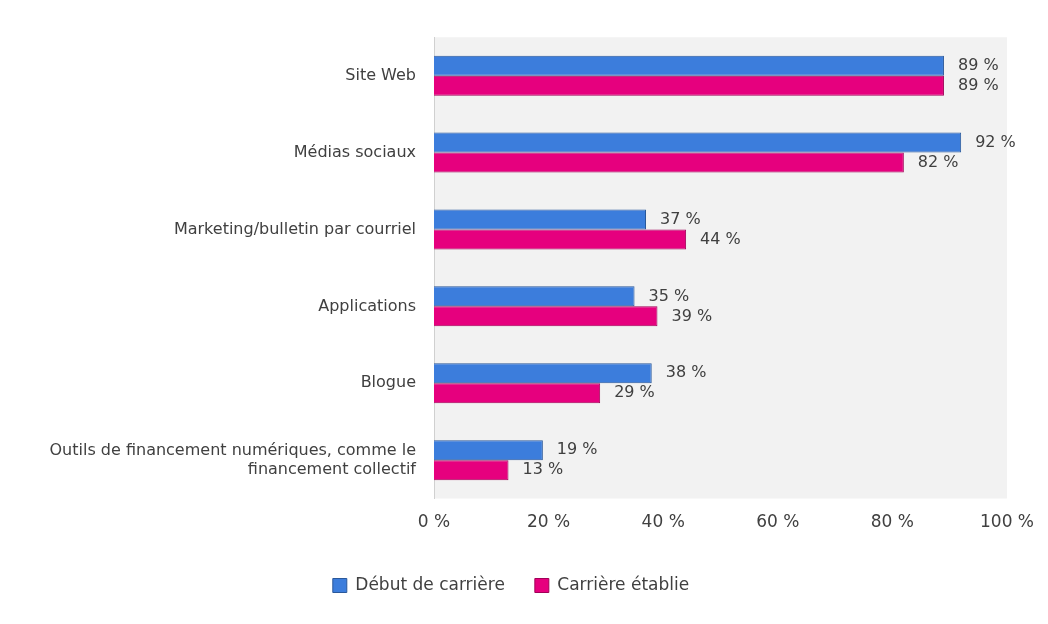 Image resolution: width=1048 pixels, height=624 pixels. Describe the element at coordinates (233, 458) in the screenshot. I see `y-tick-label: Outils de financement numériques, comme le financement collectif` at that location.